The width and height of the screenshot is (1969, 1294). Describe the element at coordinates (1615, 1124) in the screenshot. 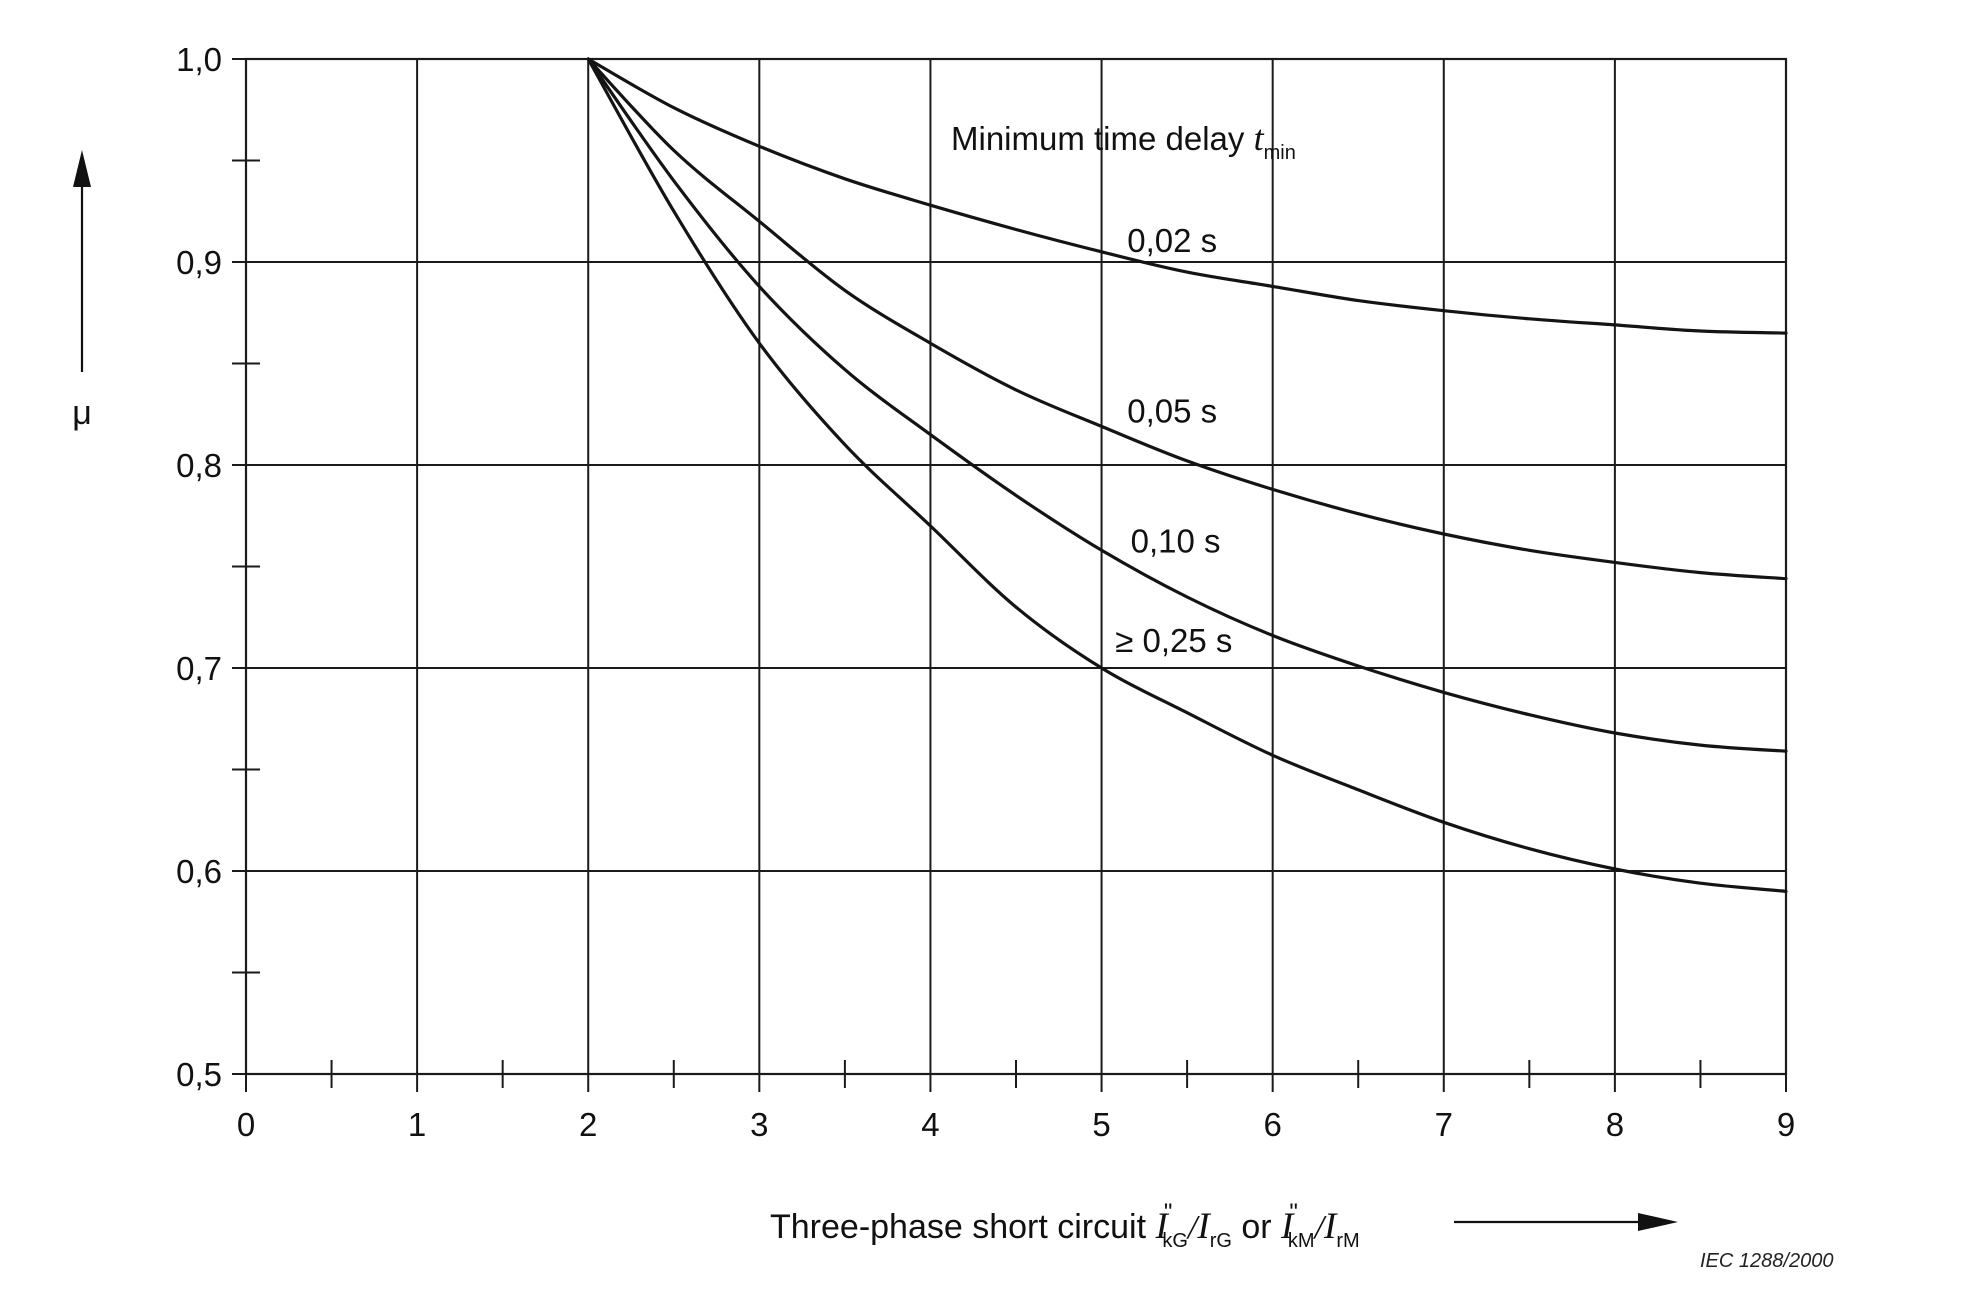

I see `x-tick-label: 8` at that location.